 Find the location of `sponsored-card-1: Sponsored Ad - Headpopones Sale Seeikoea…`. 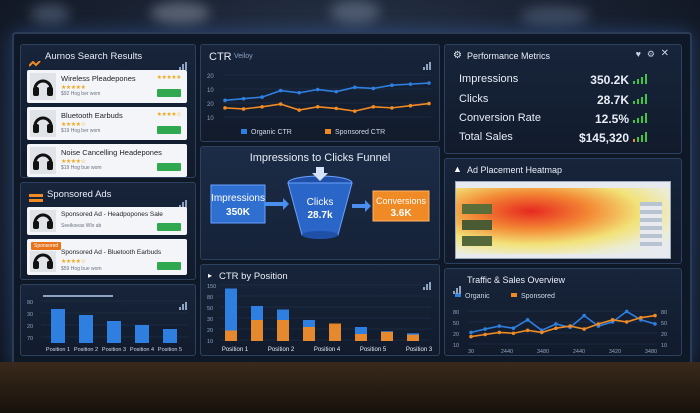

sponsored-card-1: Sponsored Ad - Headpopones Sale Seeikoea… is located at coordinates (107, 221).